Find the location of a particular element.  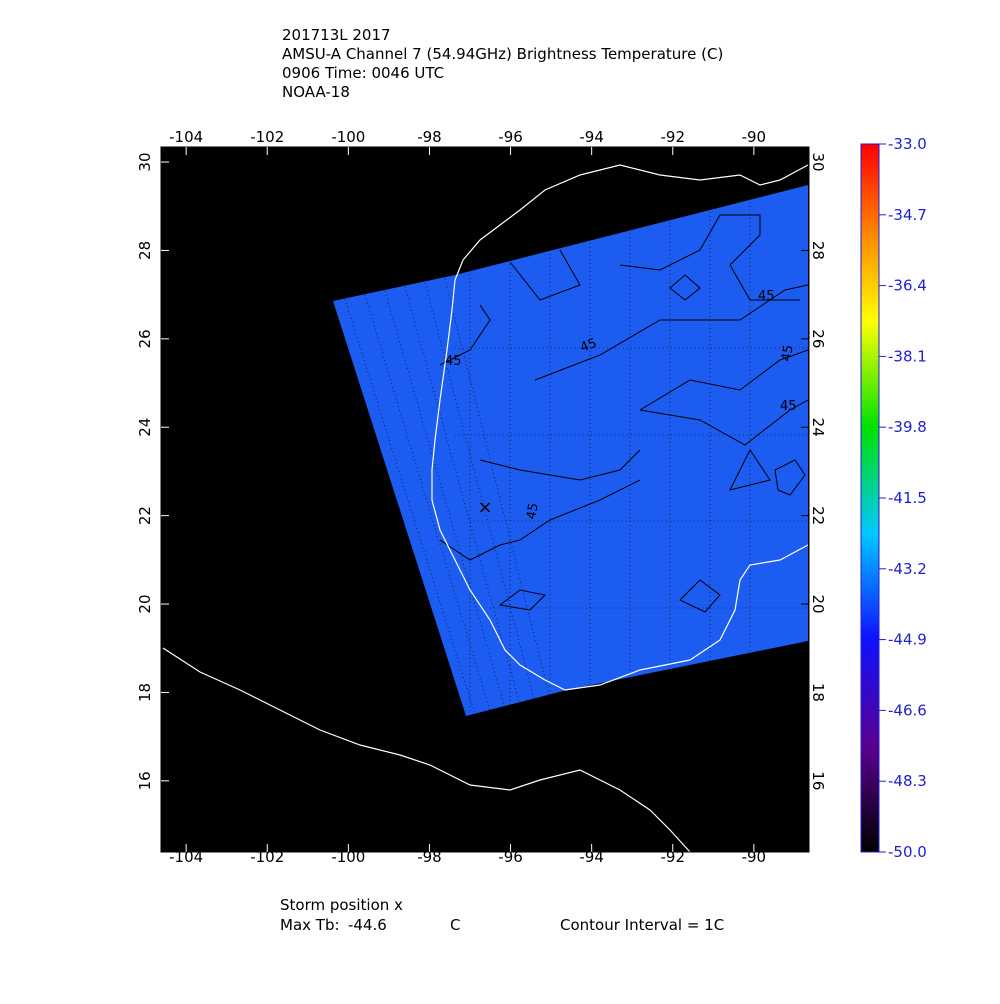

colorbar-tick-label: -33.0 is located at coordinates (907, 144).